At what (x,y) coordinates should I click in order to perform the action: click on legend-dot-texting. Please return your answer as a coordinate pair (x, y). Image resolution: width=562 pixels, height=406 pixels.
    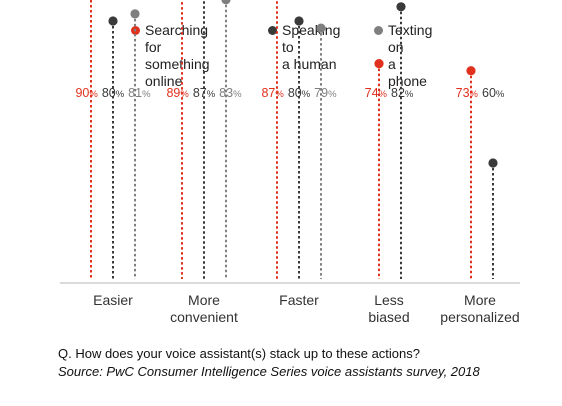
    Looking at the image, I should click on (378, 30).